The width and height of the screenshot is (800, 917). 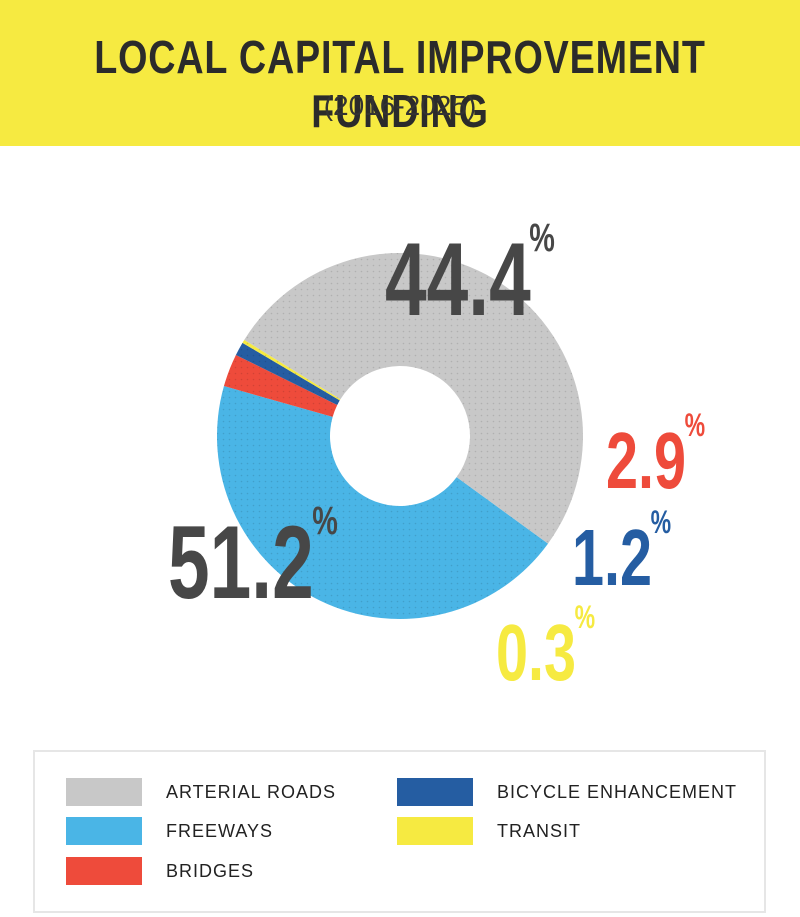 What do you see at coordinates (220, 830) in the screenshot?
I see `legend-label: FREEWAYS` at bounding box center [220, 830].